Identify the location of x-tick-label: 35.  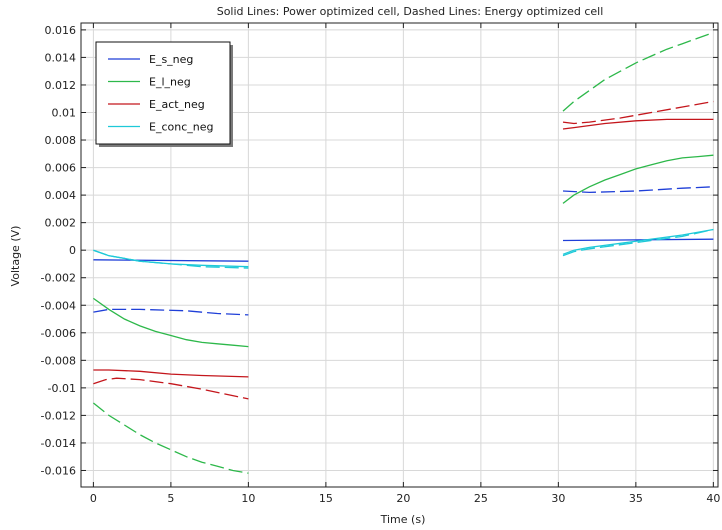
(636, 498).